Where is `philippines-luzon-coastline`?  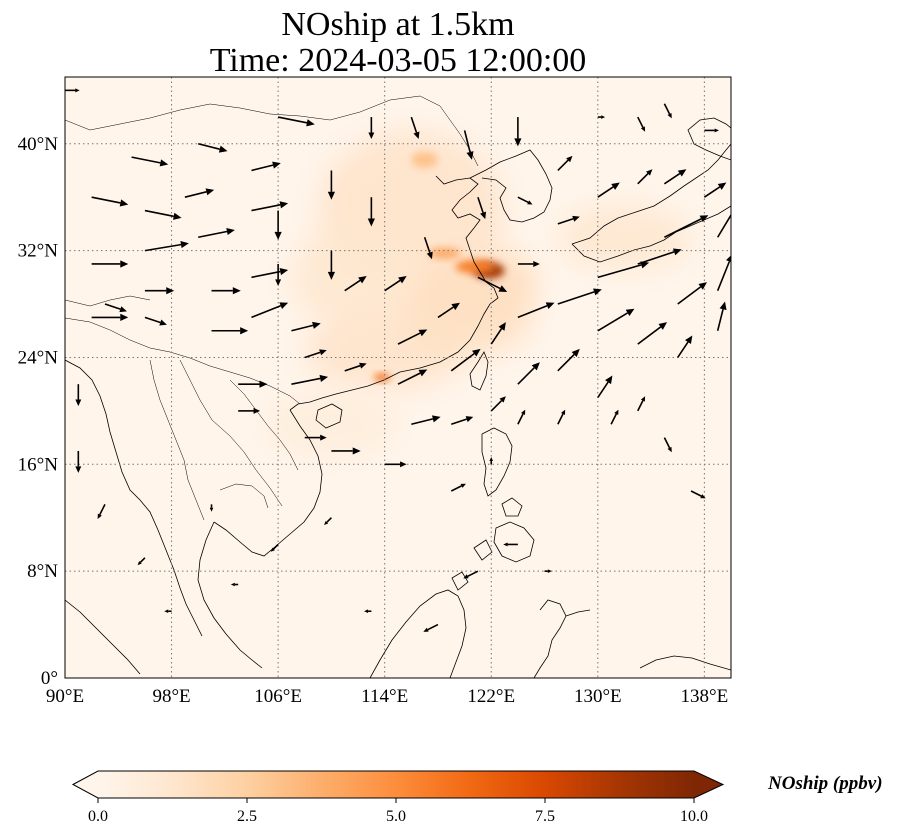
philippines-luzon-coastline is located at coordinates (497, 462).